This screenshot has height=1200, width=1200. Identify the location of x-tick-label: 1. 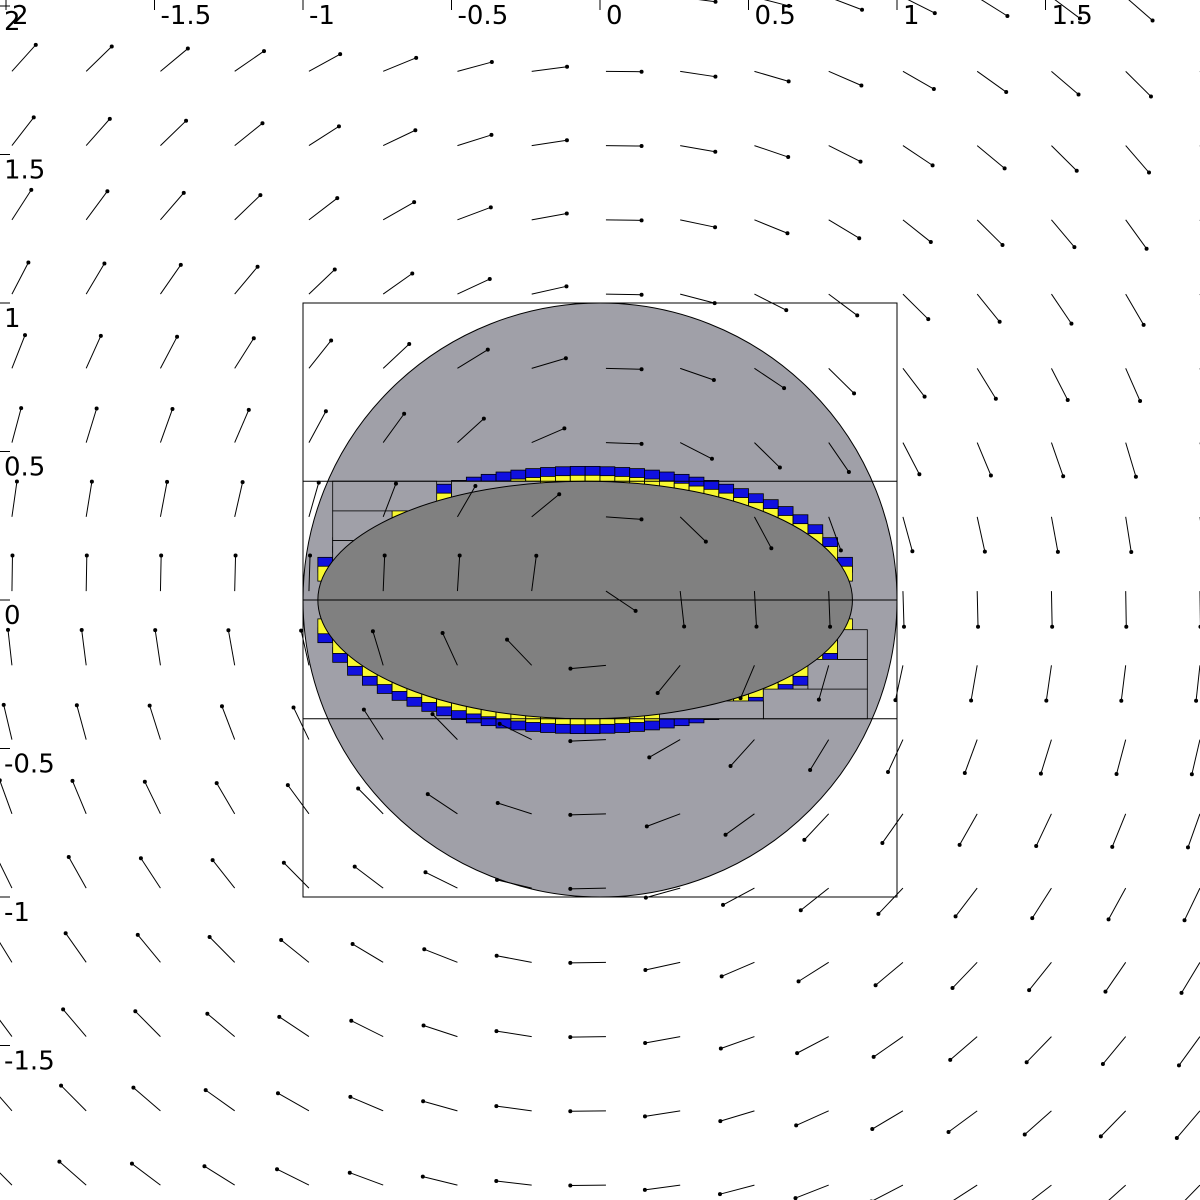
(911, 16).